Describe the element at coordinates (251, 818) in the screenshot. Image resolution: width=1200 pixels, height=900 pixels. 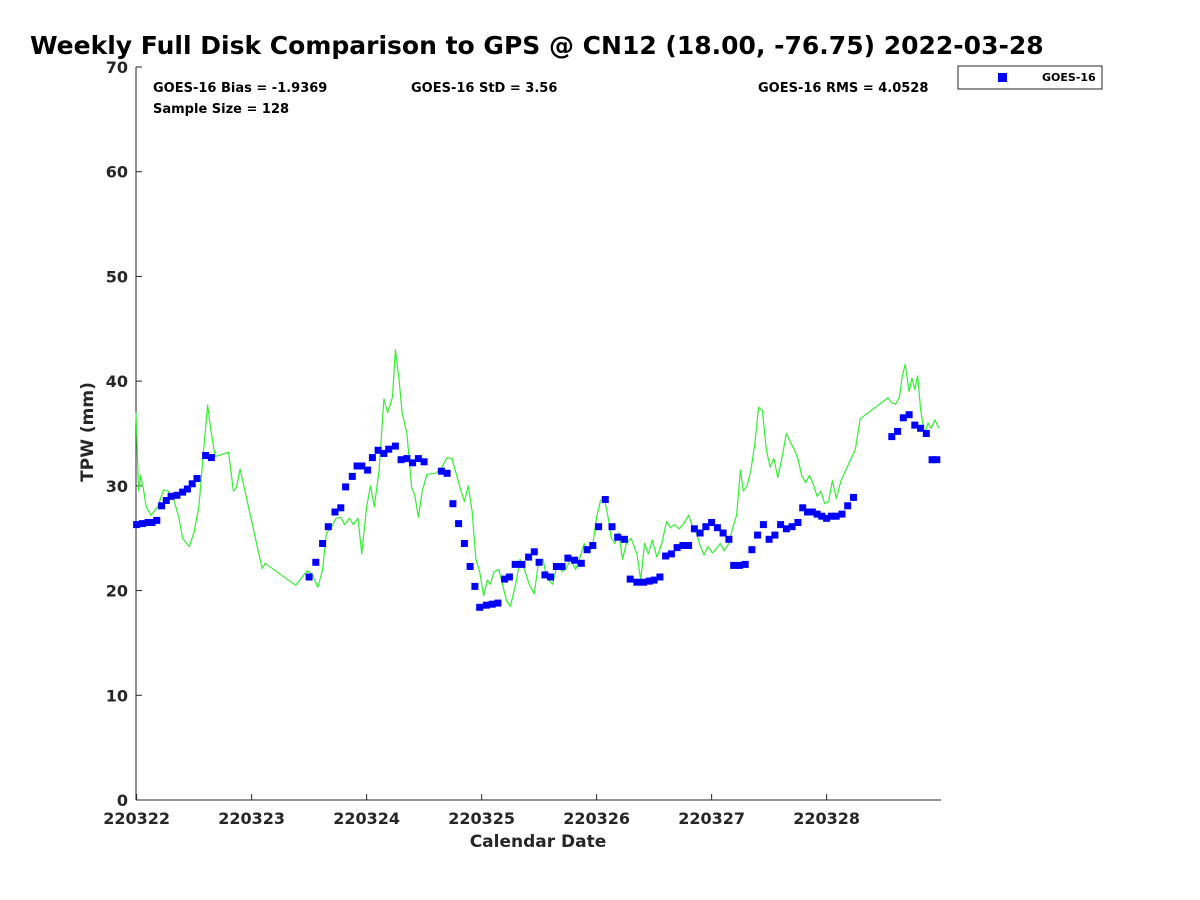
I see `x-tick-label: 220323` at that location.